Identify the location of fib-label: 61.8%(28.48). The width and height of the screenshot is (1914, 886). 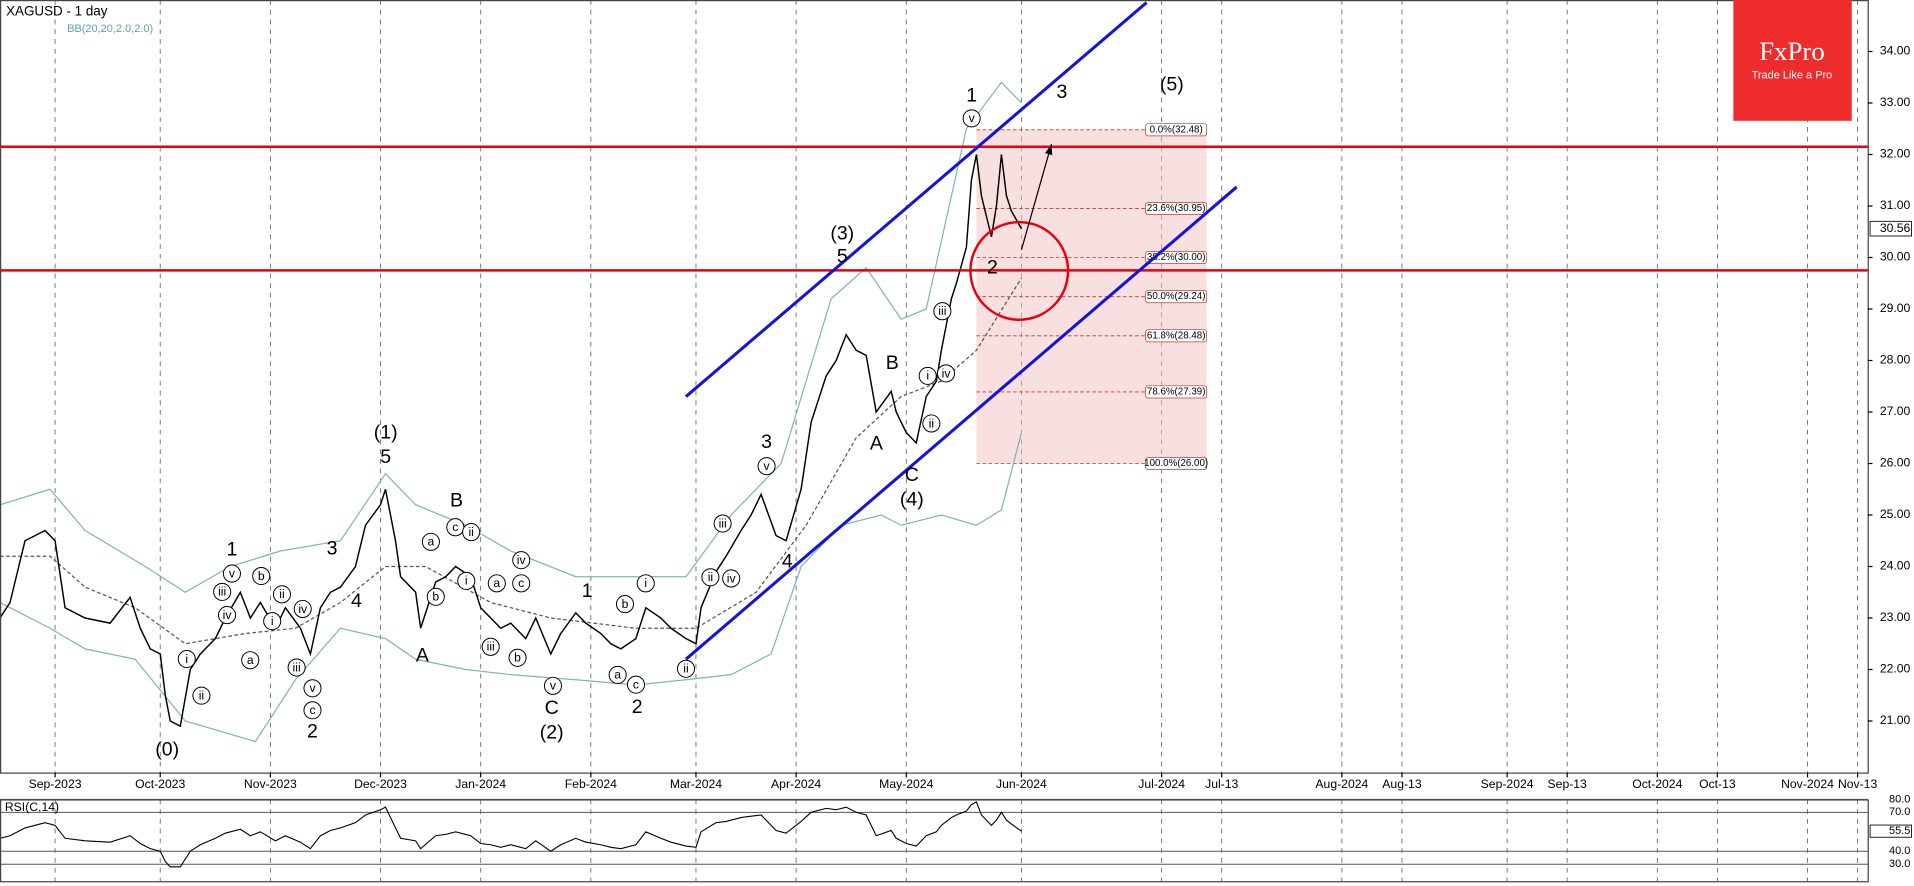
(1176, 335).